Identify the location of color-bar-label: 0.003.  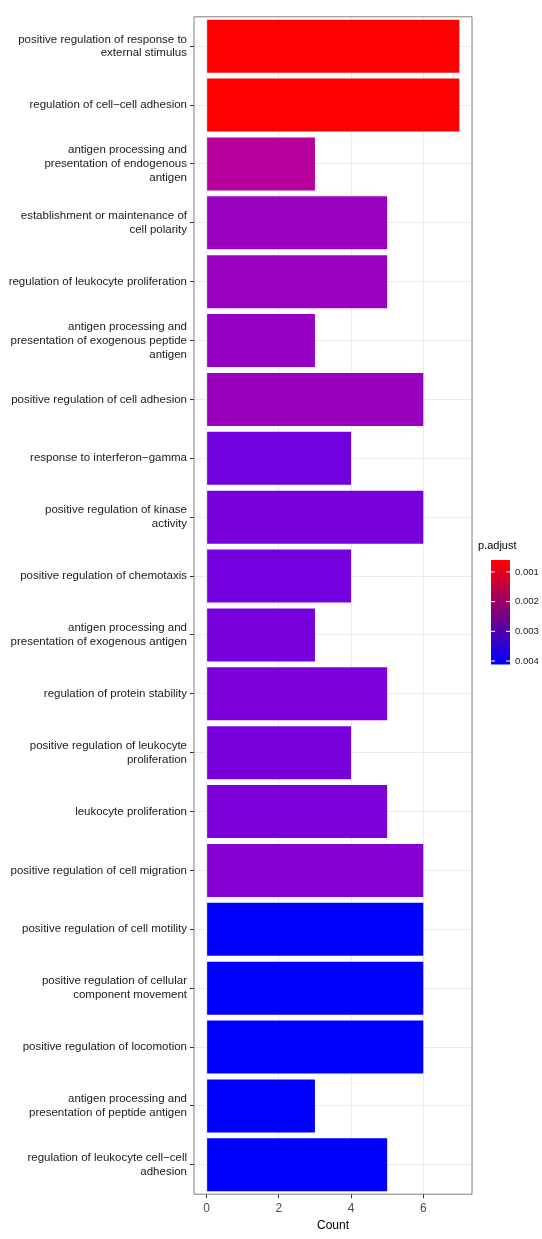
(527, 630).